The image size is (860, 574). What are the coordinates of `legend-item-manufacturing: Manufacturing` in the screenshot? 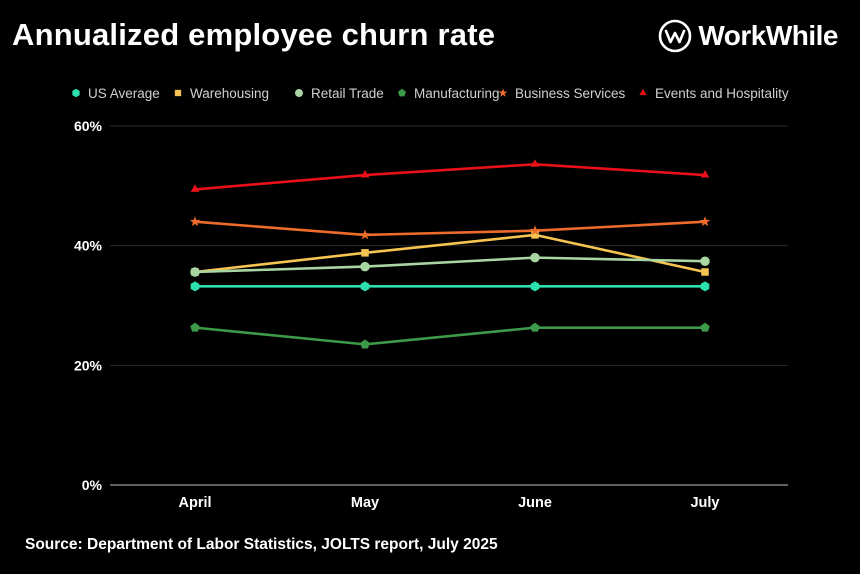 It's located at (449, 93).